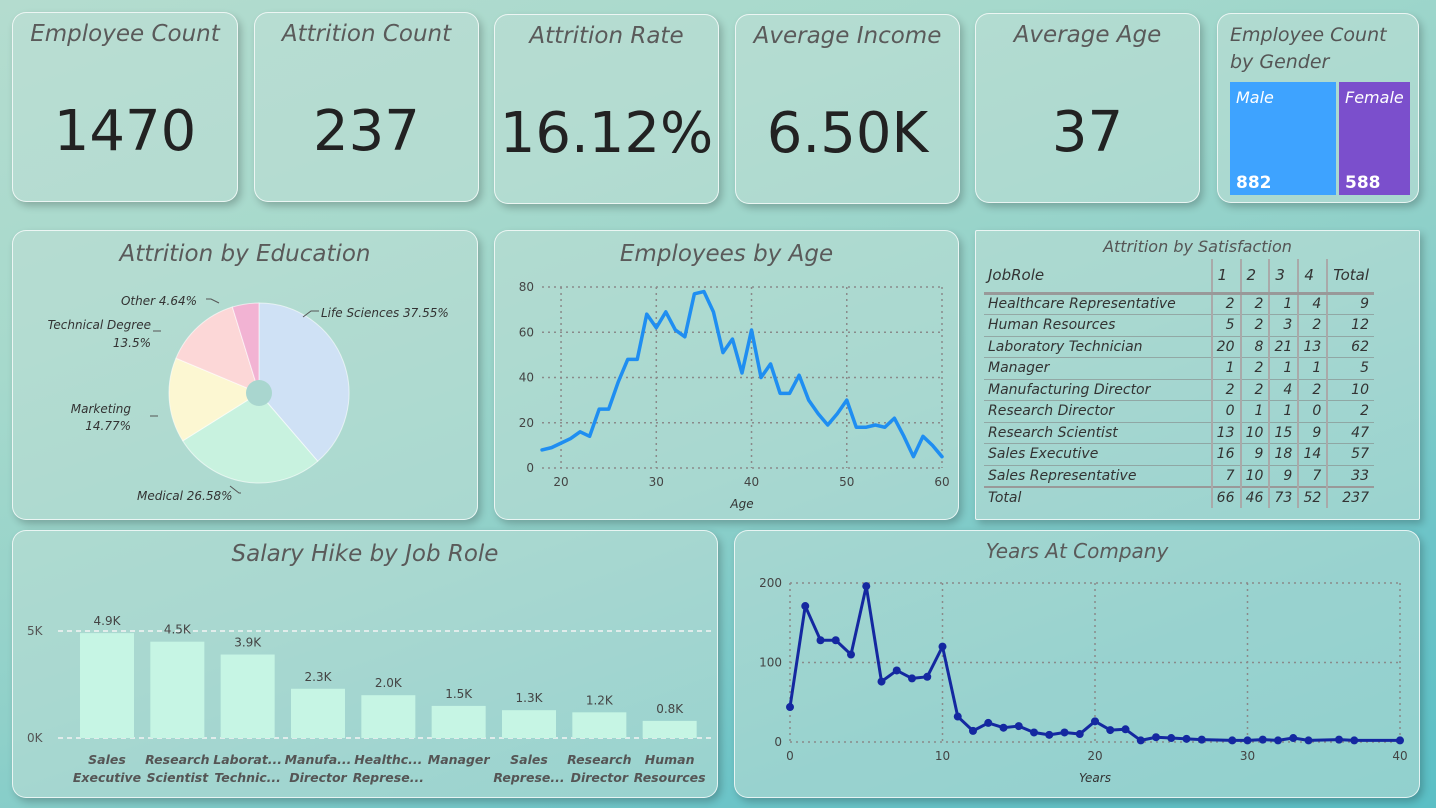 The image size is (1436, 808). Describe the element at coordinates (1350, 433) in the screenshot. I see `table-cell-value: 47` at that location.